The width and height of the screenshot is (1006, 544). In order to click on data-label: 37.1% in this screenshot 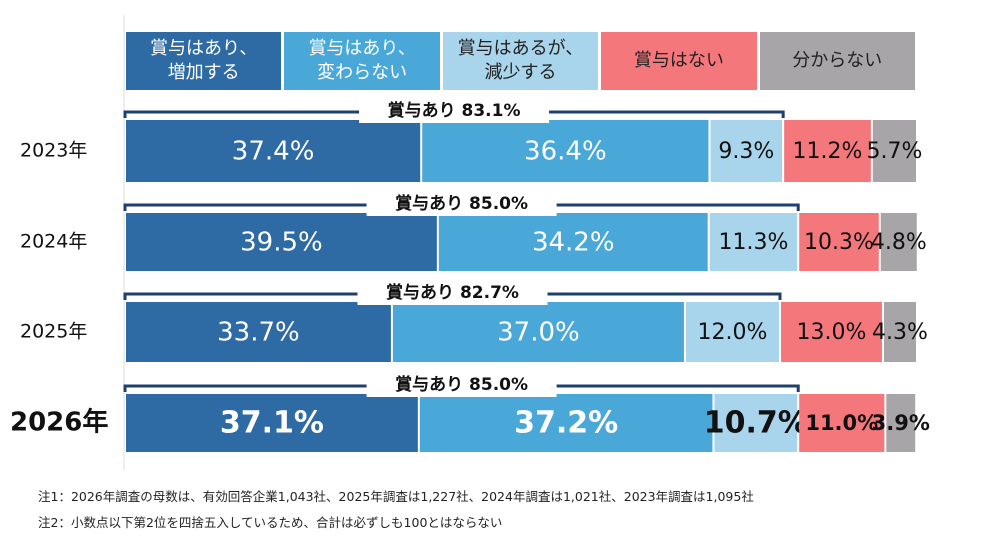, I will do `click(272, 423)`.